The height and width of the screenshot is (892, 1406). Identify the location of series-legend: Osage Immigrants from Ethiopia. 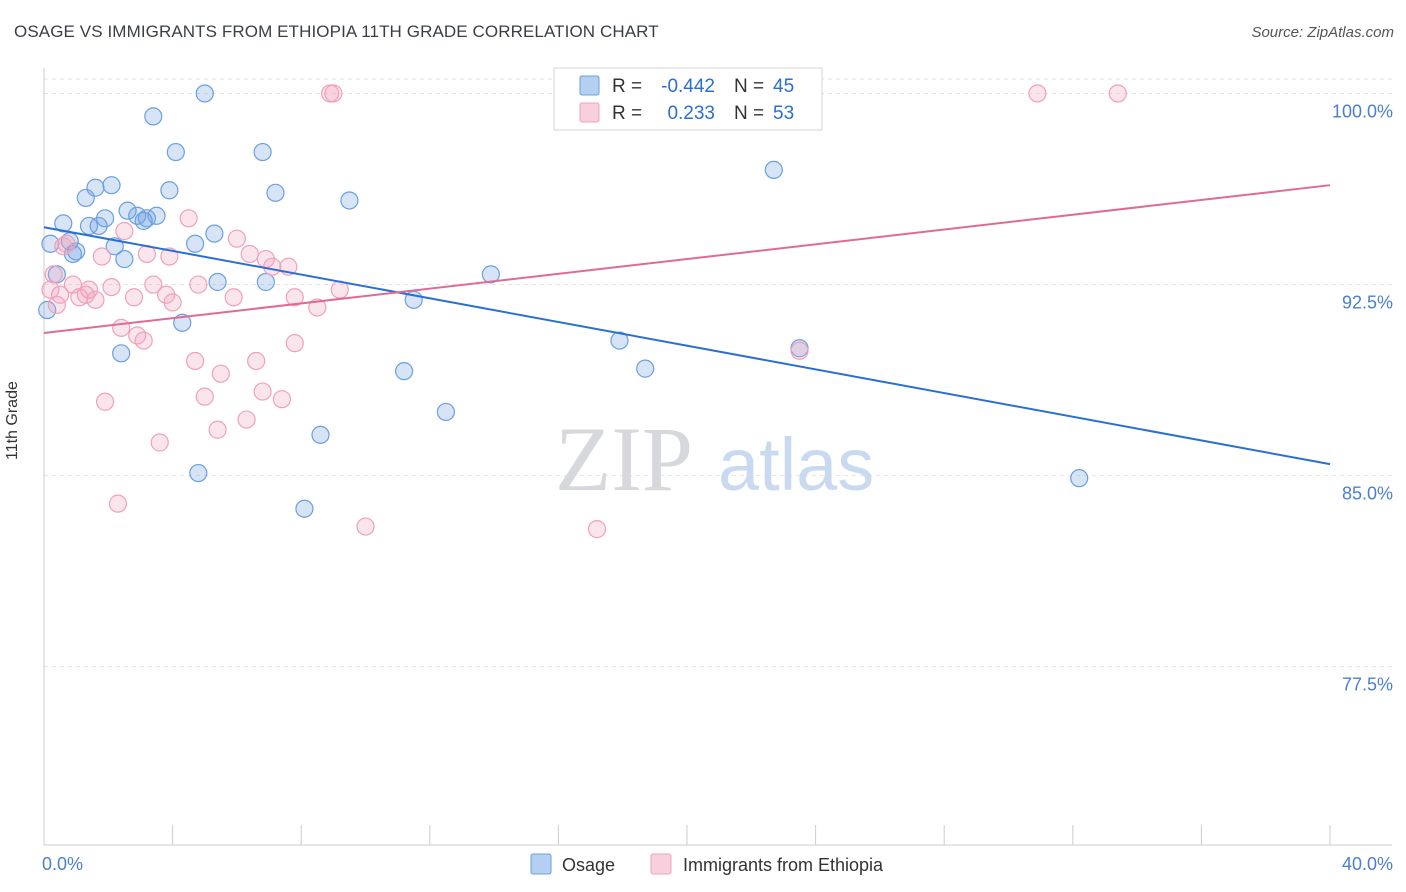
(707, 864).